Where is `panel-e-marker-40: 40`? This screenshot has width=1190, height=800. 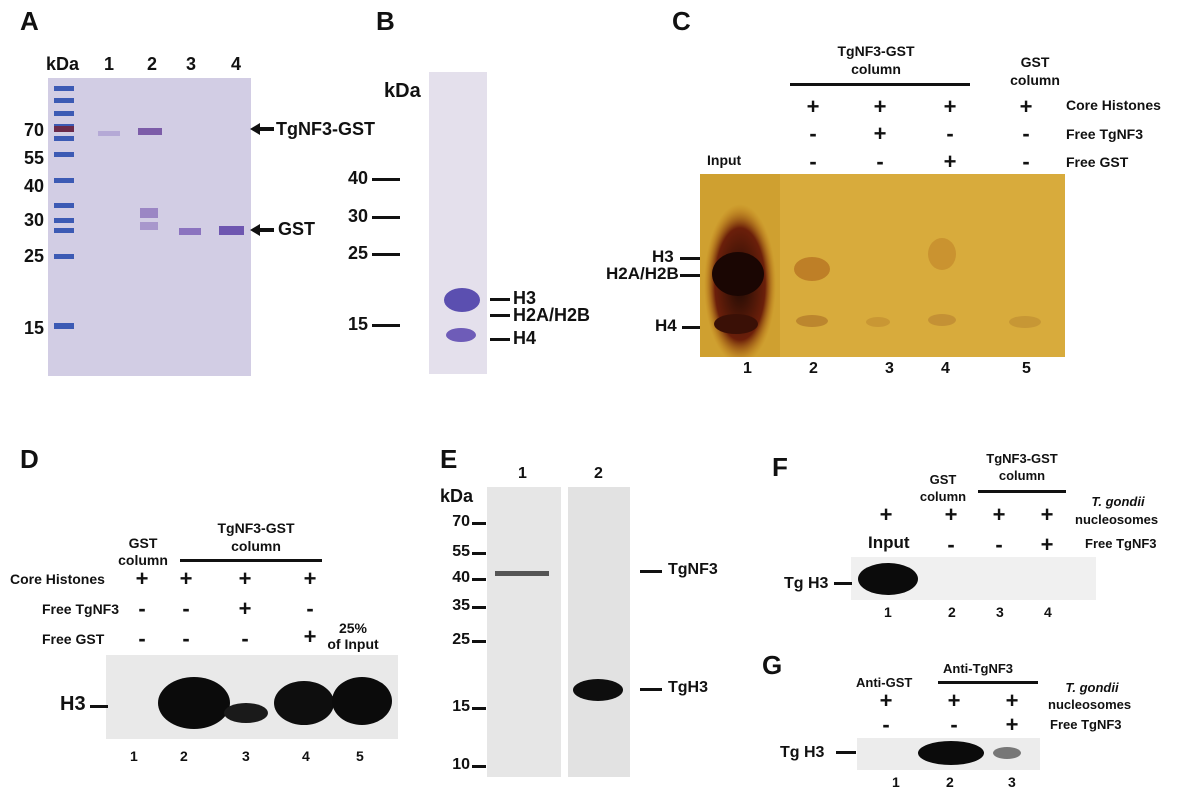
panel-e-marker-40: 40 is located at coordinates (461, 577).